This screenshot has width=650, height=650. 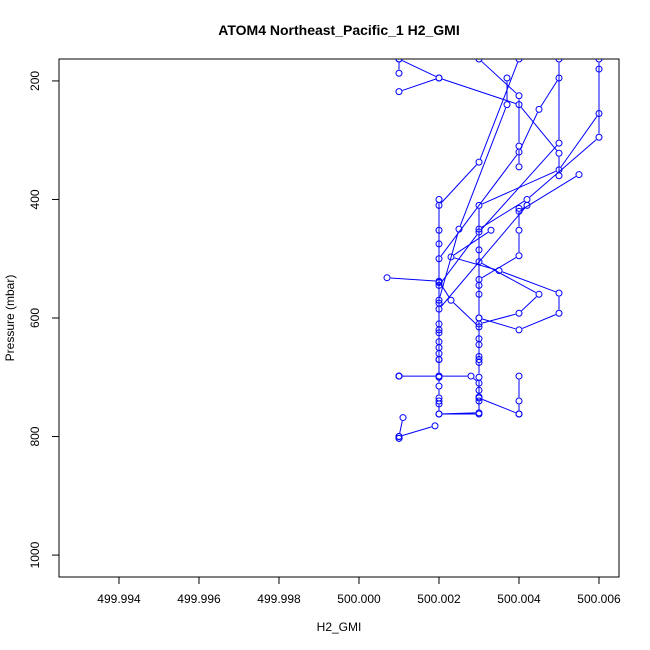 What do you see at coordinates (35, 81) in the screenshot?
I see `y-tick-label: 200` at bounding box center [35, 81].